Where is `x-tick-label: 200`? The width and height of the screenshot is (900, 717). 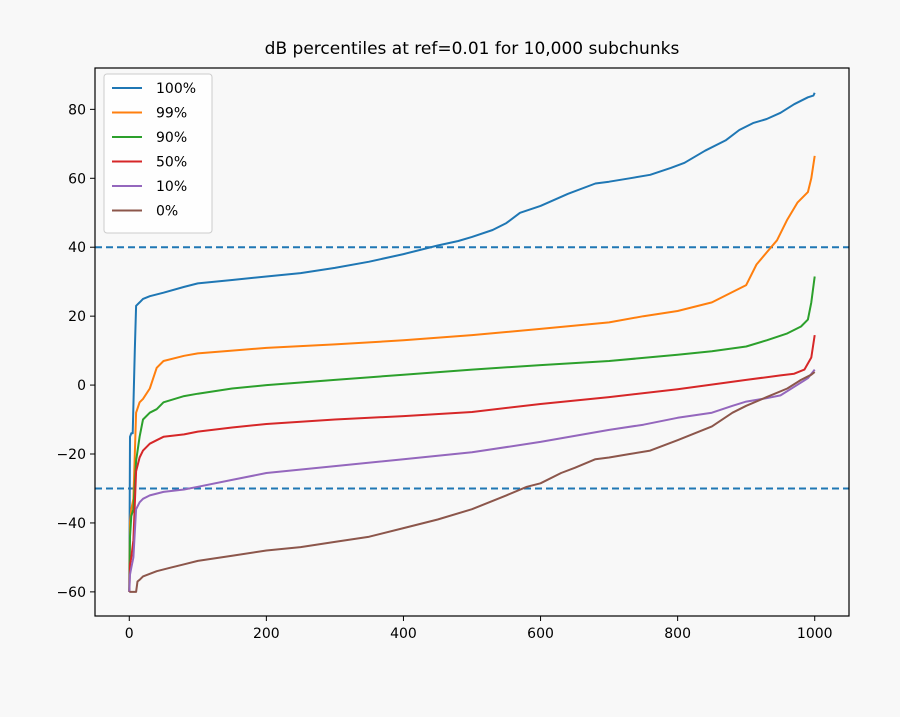
x-tick-label: 200 is located at coordinates (266, 634).